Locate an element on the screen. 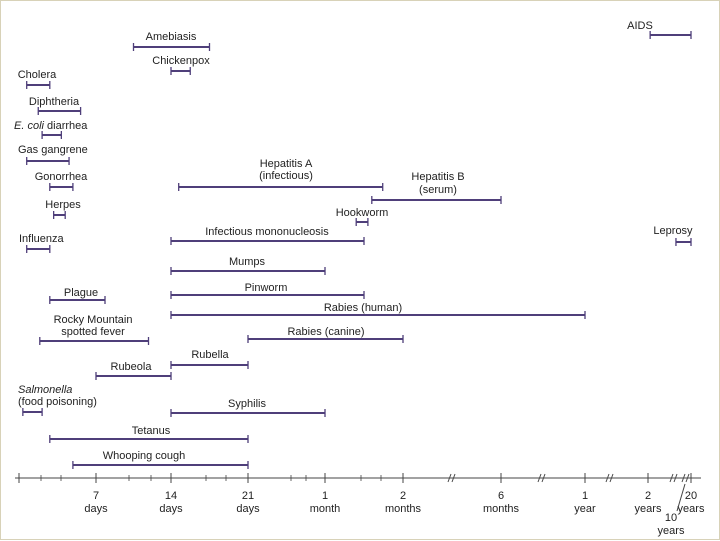 The height and width of the screenshot is (541, 720). bar-hookworm: Hookworm is located at coordinates (362, 216).